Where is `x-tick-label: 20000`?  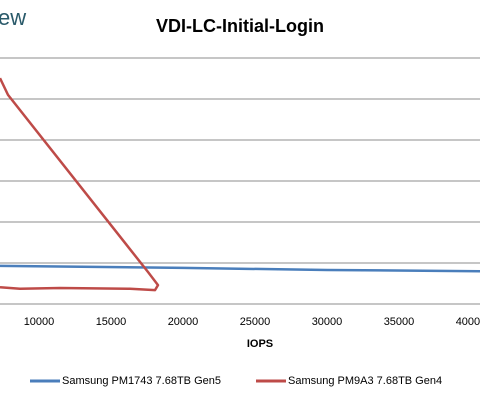 x-tick-label: 20000 is located at coordinates (183, 322).